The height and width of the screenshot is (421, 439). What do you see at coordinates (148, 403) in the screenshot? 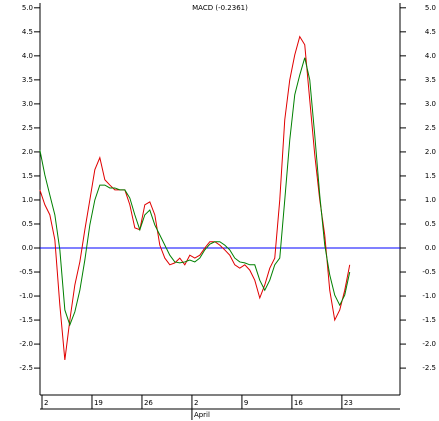
I see `x-tick-label: 26` at bounding box center [148, 403].